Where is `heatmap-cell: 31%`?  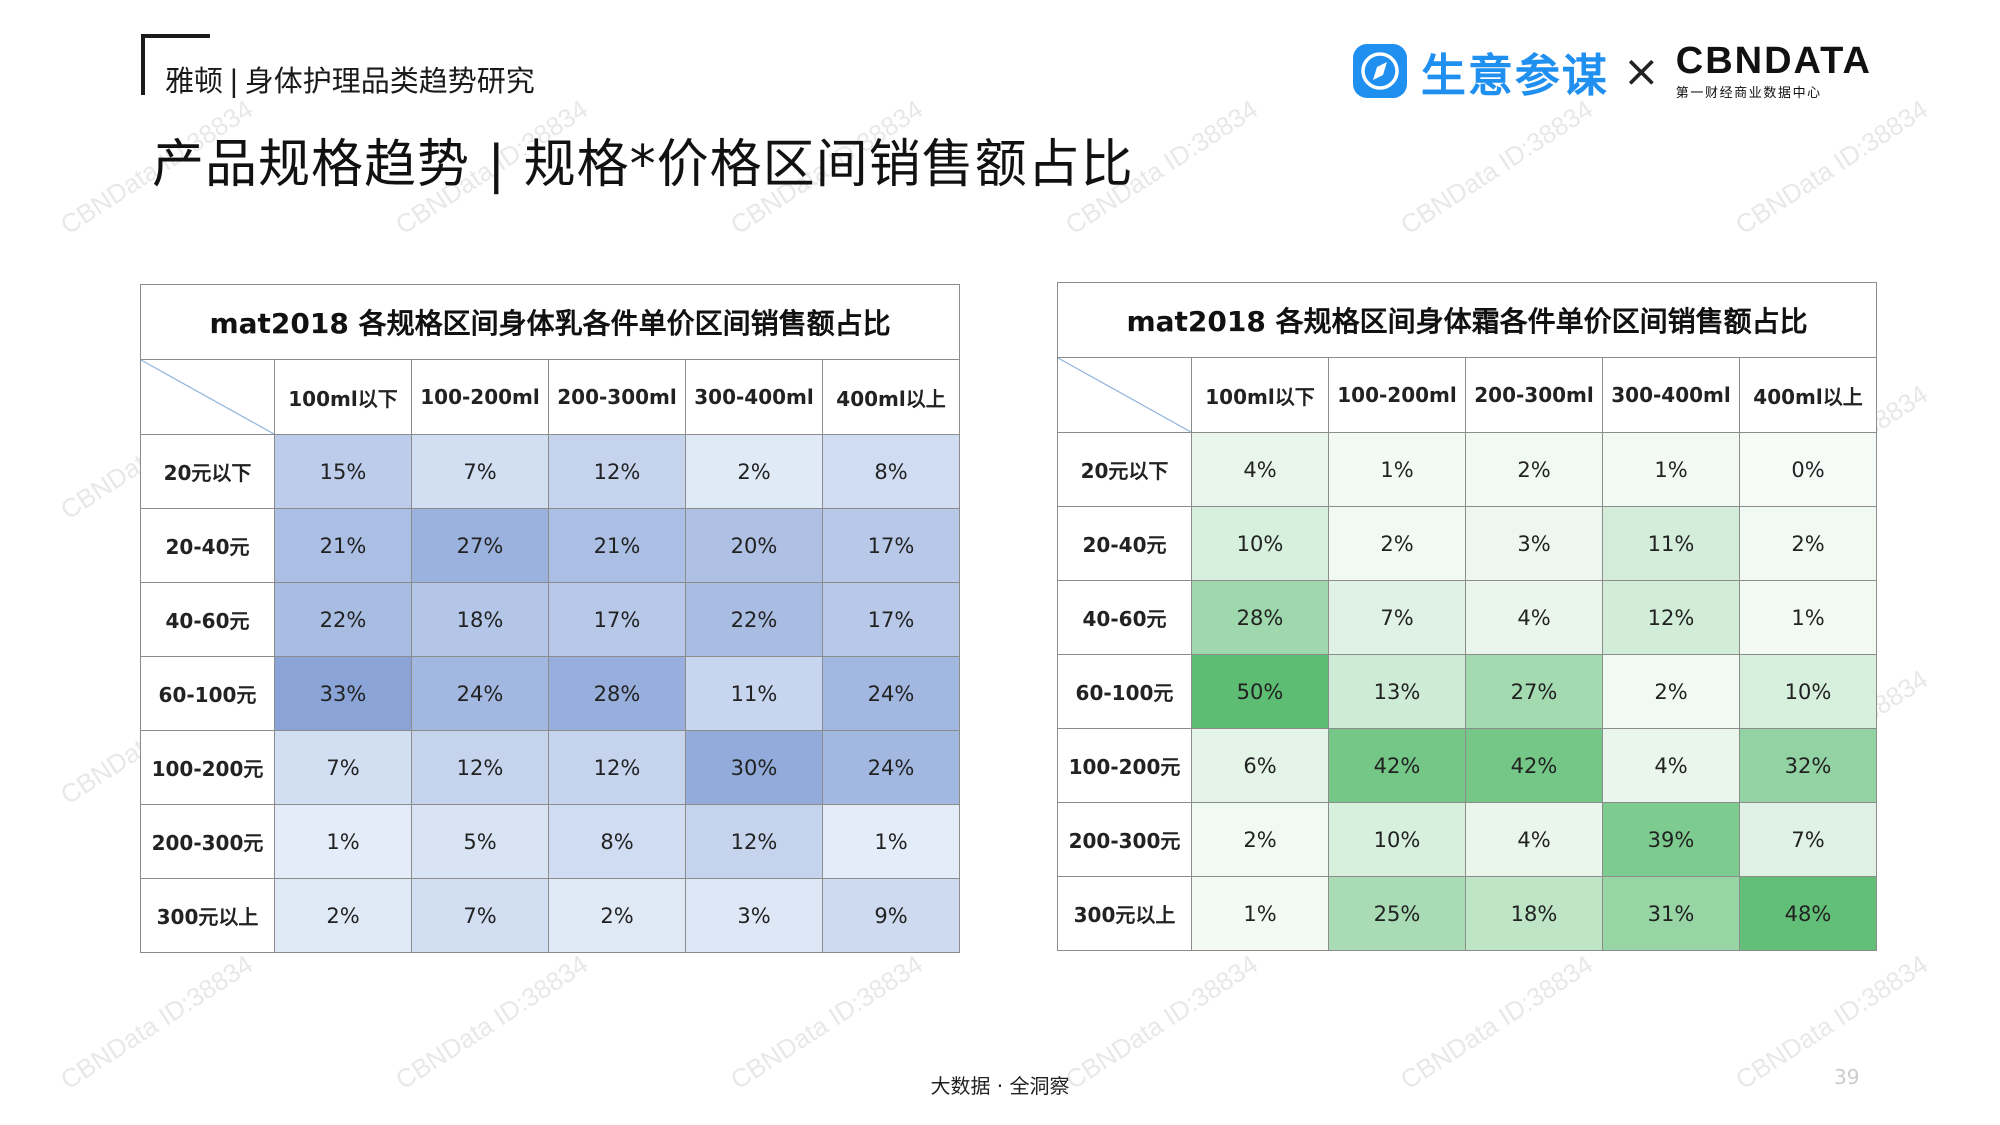 heatmap-cell: 31% is located at coordinates (1671, 913).